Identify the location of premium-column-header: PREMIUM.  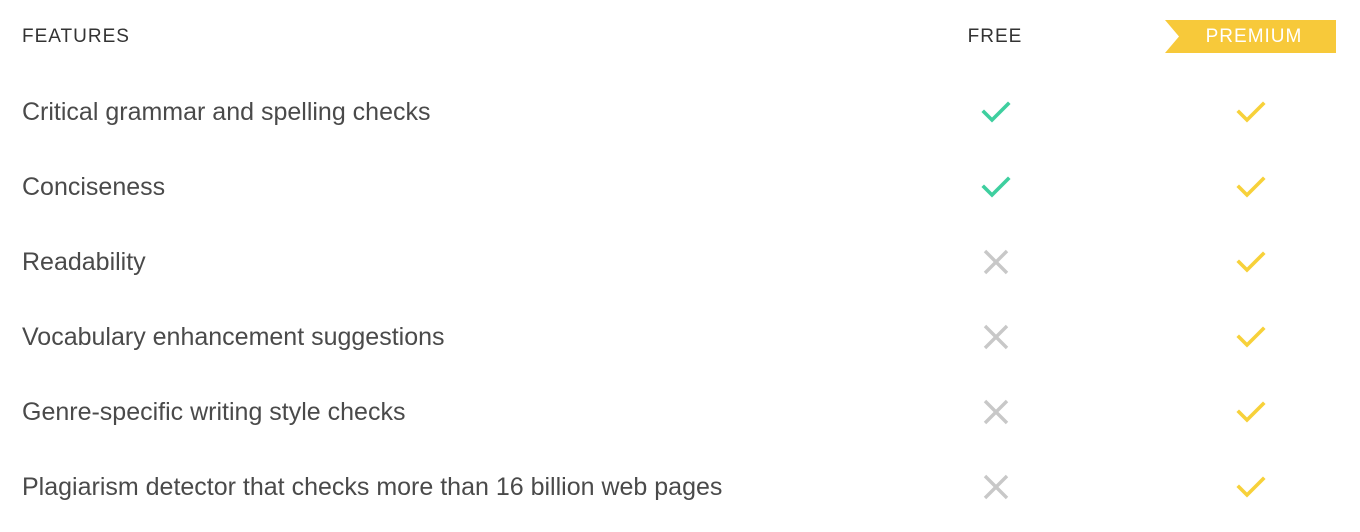
(1250, 36).